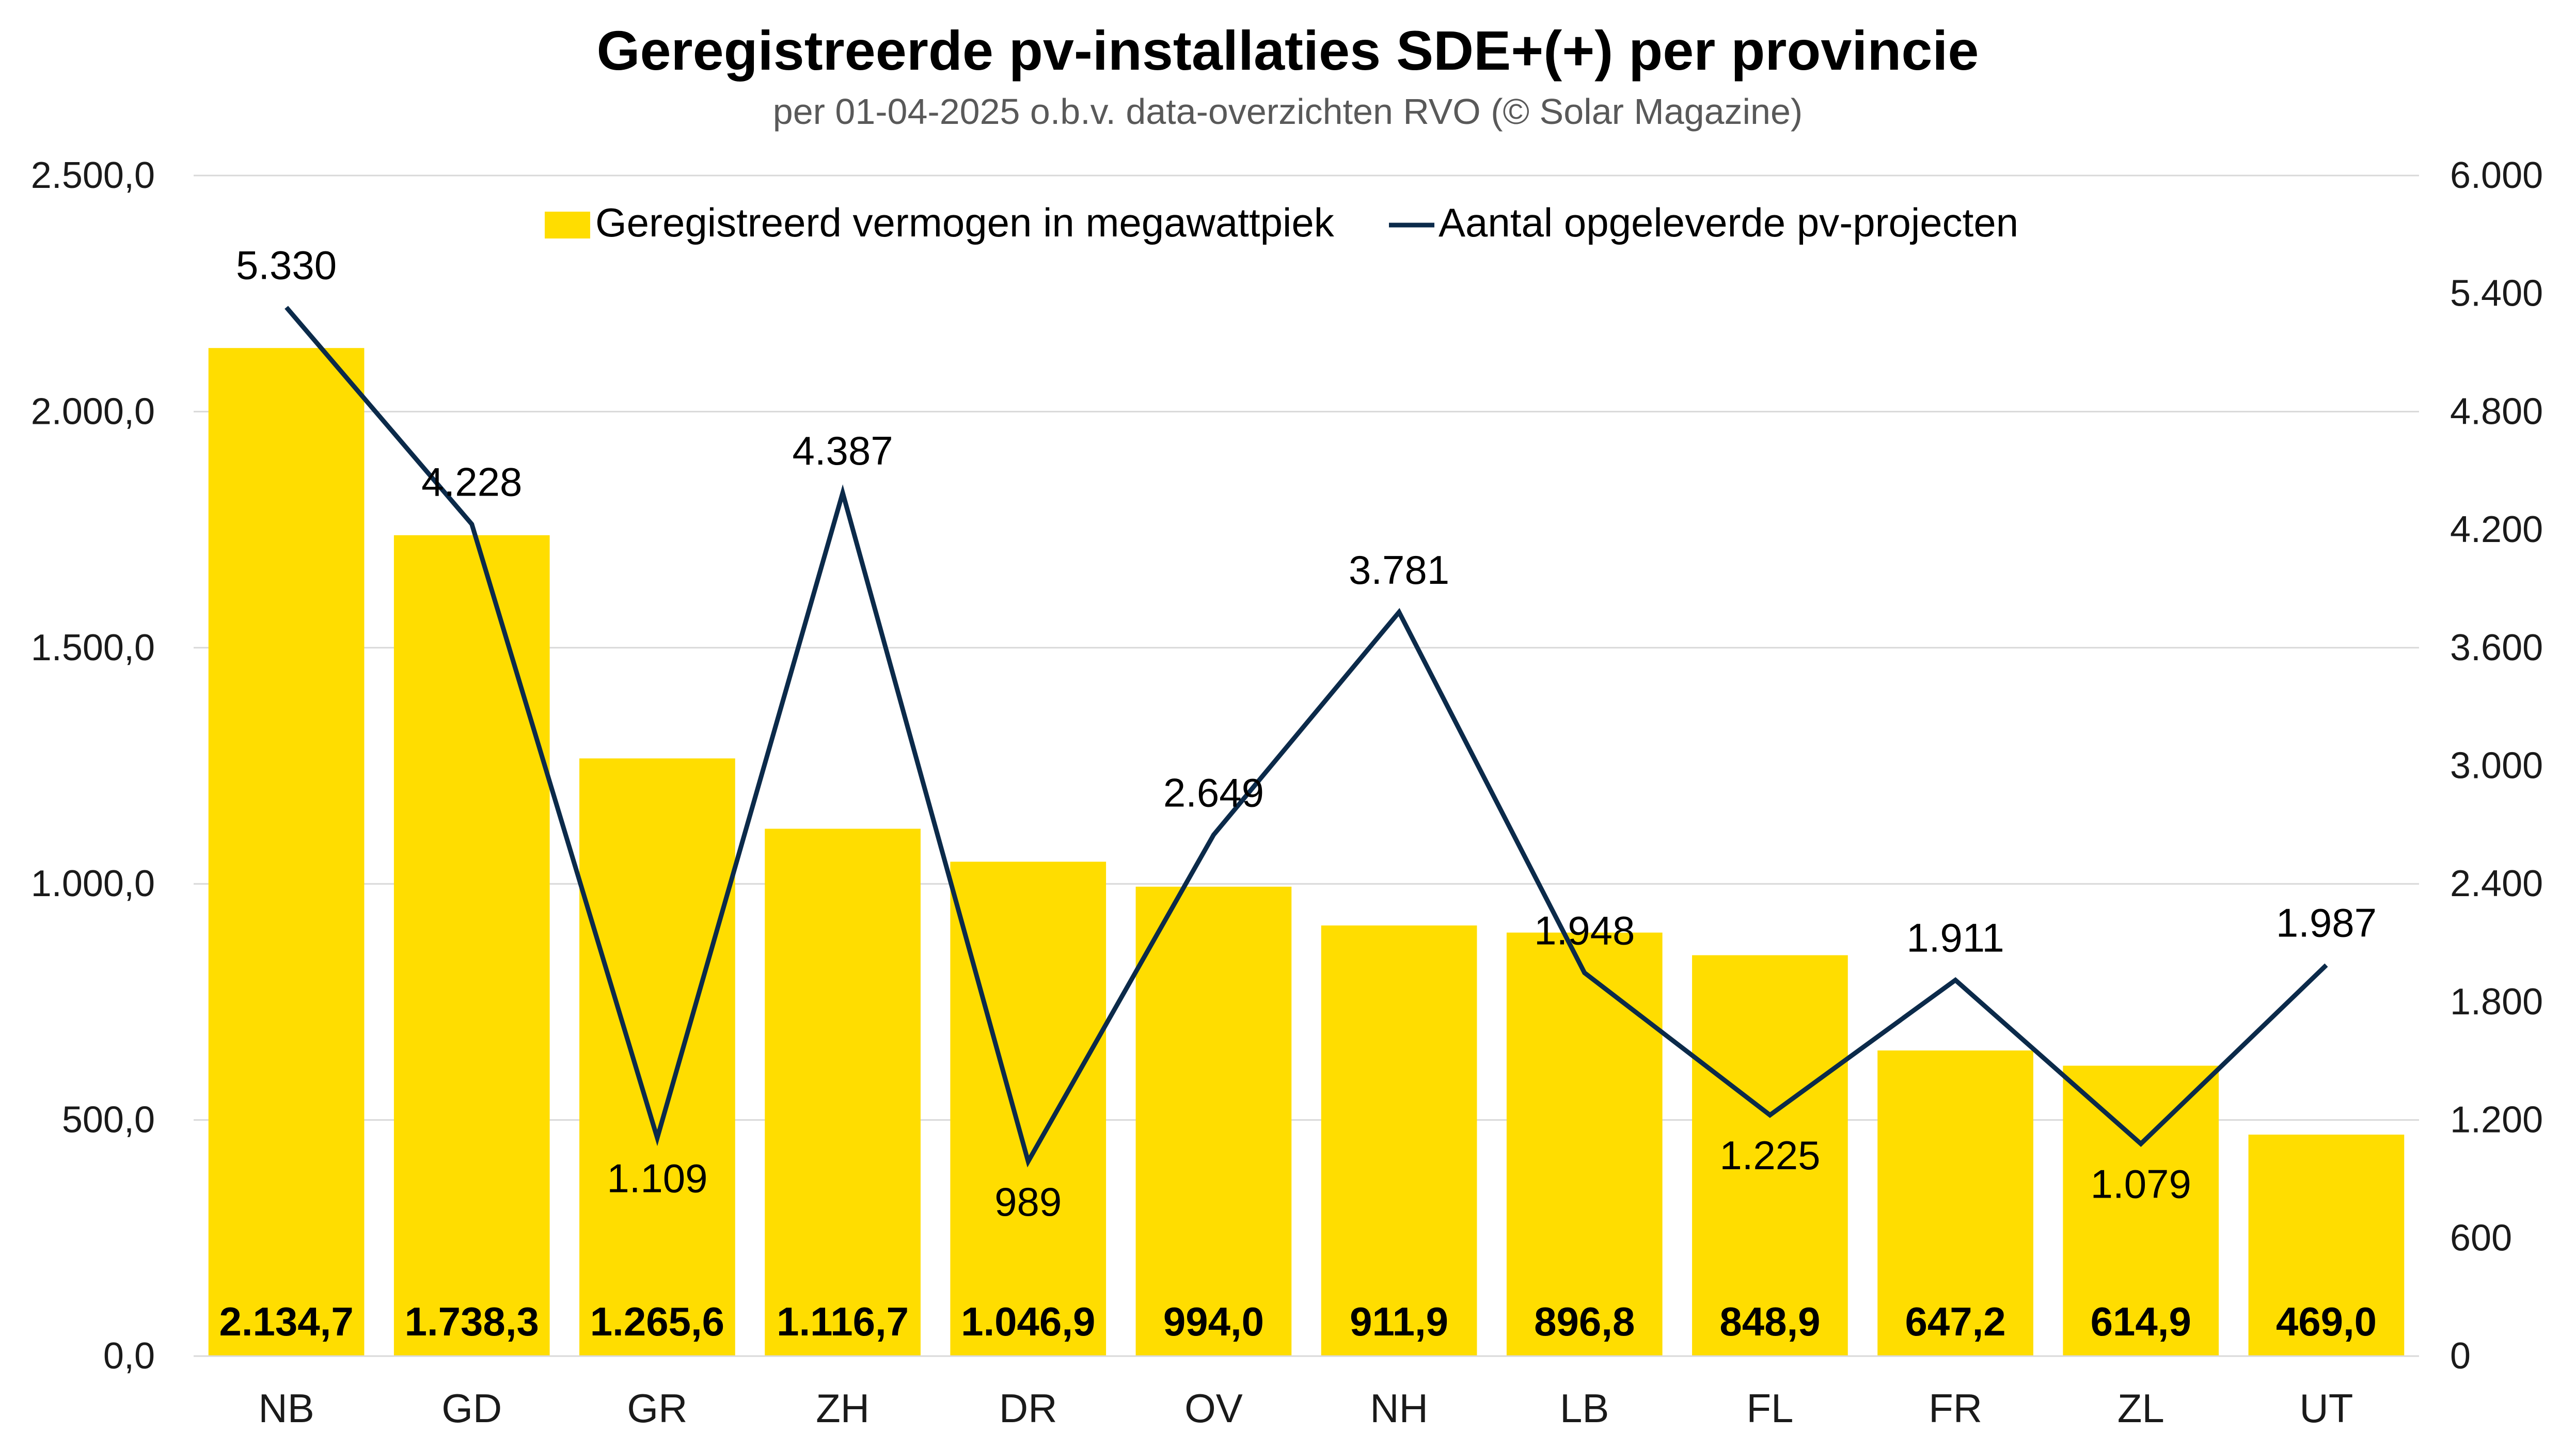 The height and width of the screenshot is (1449, 2576). Describe the element at coordinates (843, 1408) in the screenshot. I see `x-tick-label: ZH` at that location.